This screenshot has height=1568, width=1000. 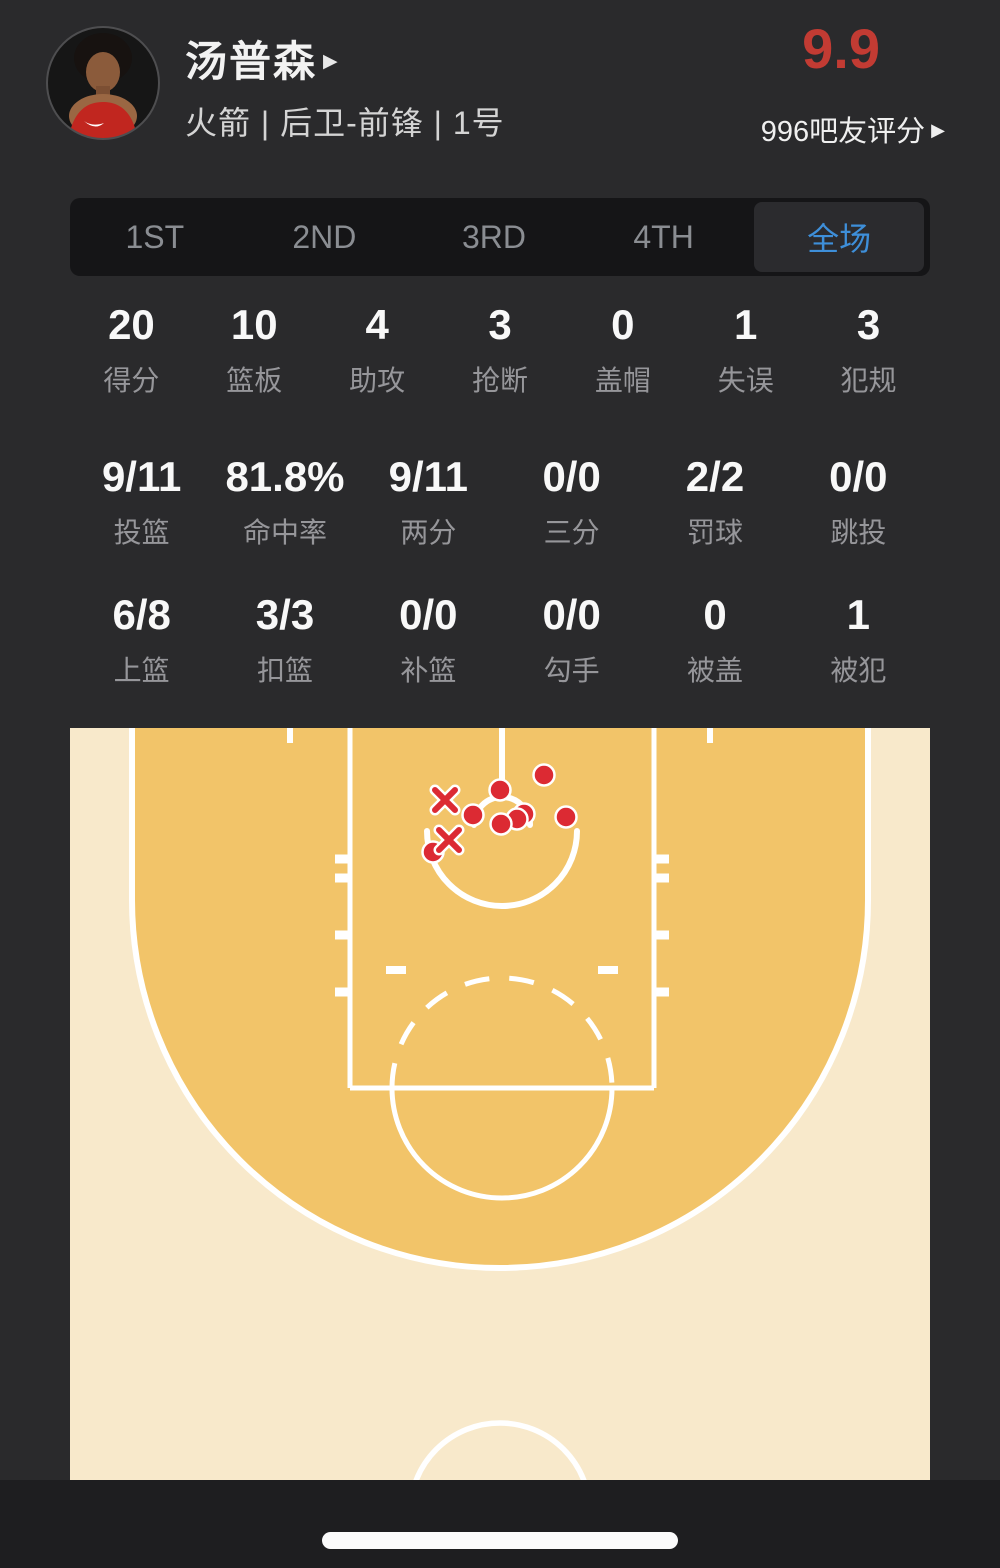 What do you see at coordinates (500, 99) in the screenshot?
I see `player-header: 汤普森 ▶ 火箭 | 后卫-前锋 | 1号 9.9 996吧友评分 ▶` at bounding box center [500, 99].